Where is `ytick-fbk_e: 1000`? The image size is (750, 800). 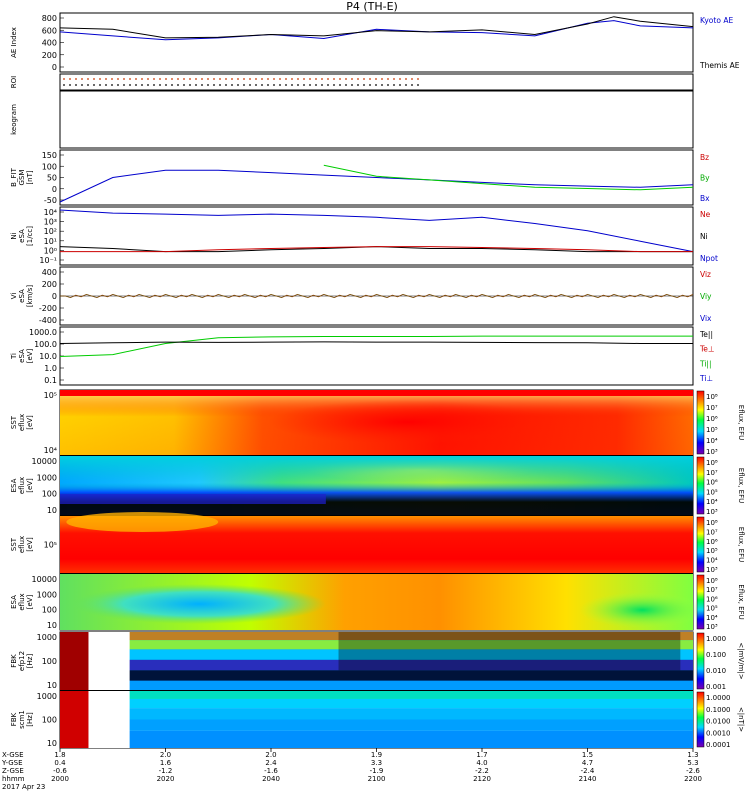 ytick-fbk_e: 1000 is located at coordinates (47, 637).